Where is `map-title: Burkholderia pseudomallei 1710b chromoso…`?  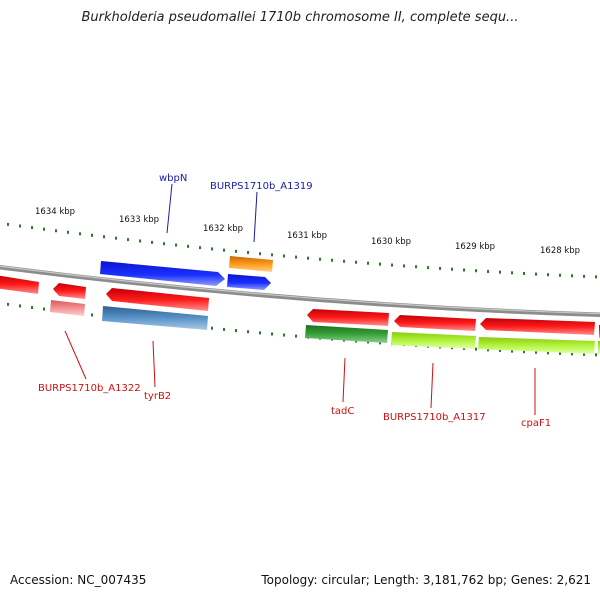
map-title: Burkholderia pseudomallei 1710b chromoso… is located at coordinates (300, 17).